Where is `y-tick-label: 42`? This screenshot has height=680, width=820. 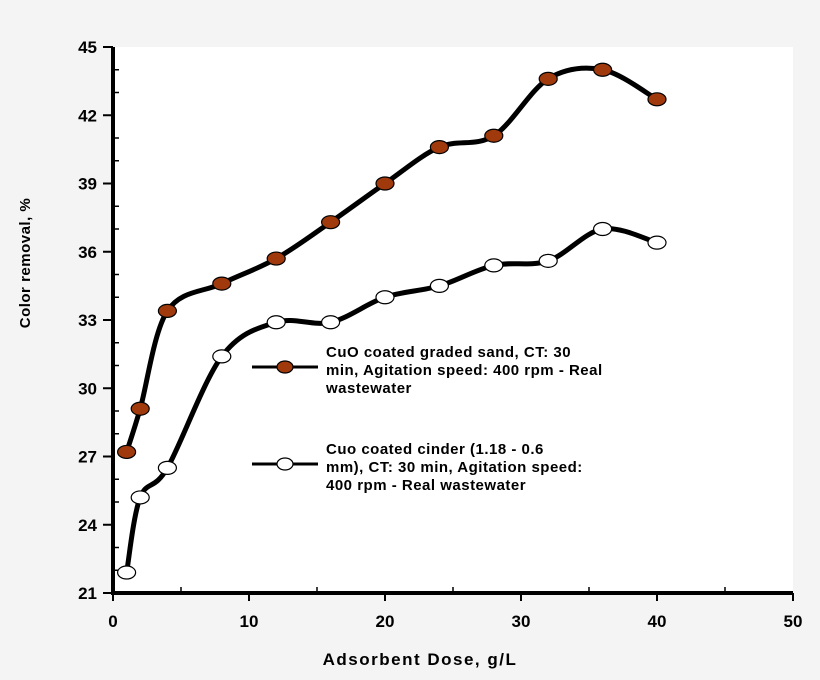 y-tick-label: 42 is located at coordinates (87, 115).